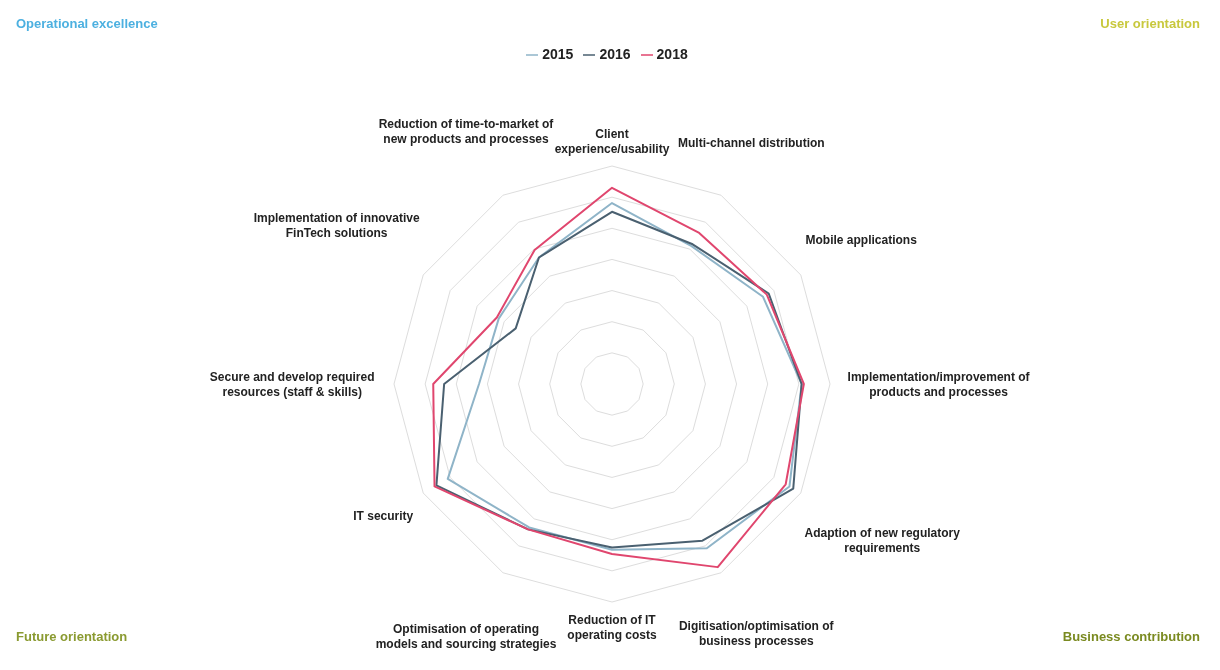  What do you see at coordinates (292, 384) in the screenshot?
I see `spoke-label: Secure and develop required resources (staff & skills)` at bounding box center [292, 384].